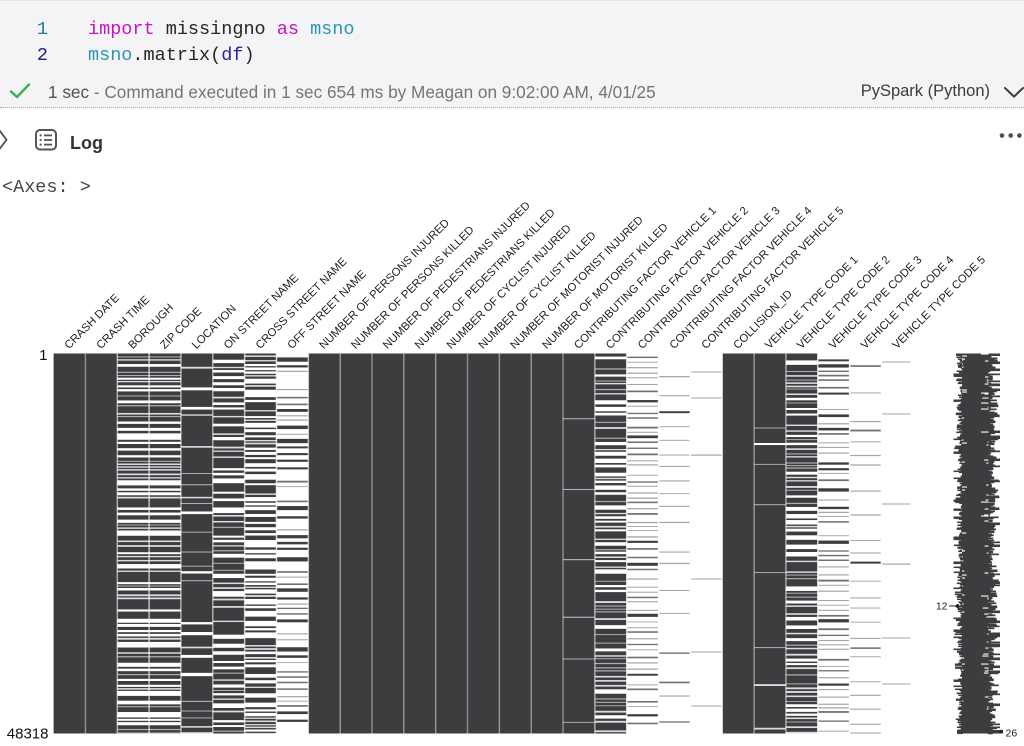  I want to click on svg-text: NUMBER OF PEDESTRIANS INJURED, so click(457, 276).